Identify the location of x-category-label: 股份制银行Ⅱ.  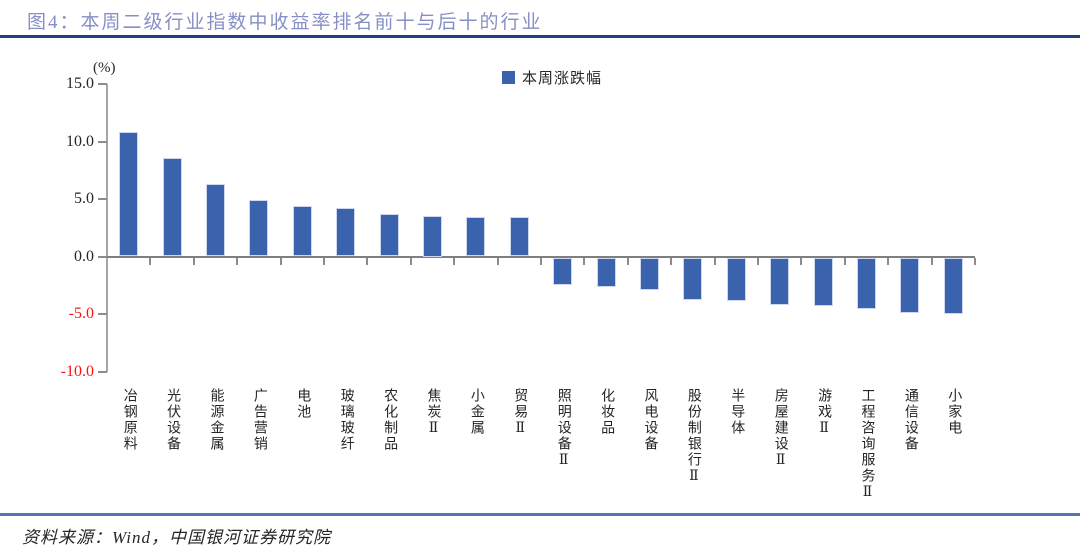
(693, 437).